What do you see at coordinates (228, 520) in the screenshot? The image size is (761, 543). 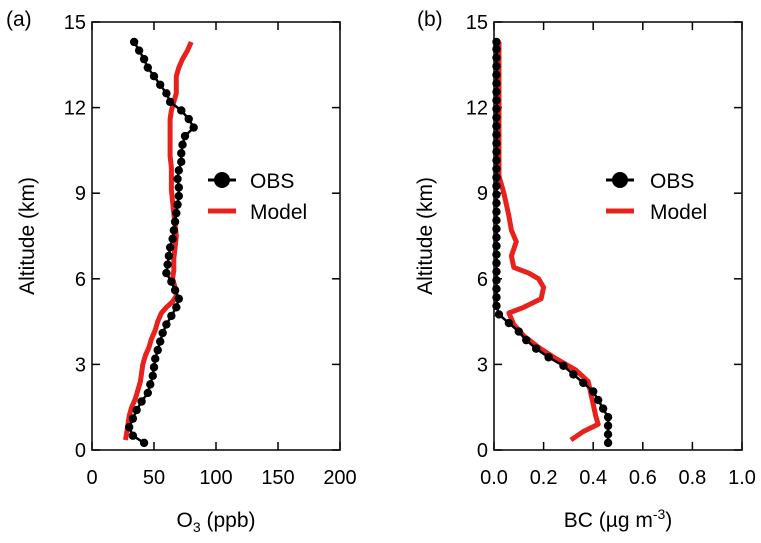 I see `panel-a-xlabel-rest: (ppb)` at bounding box center [228, 520].